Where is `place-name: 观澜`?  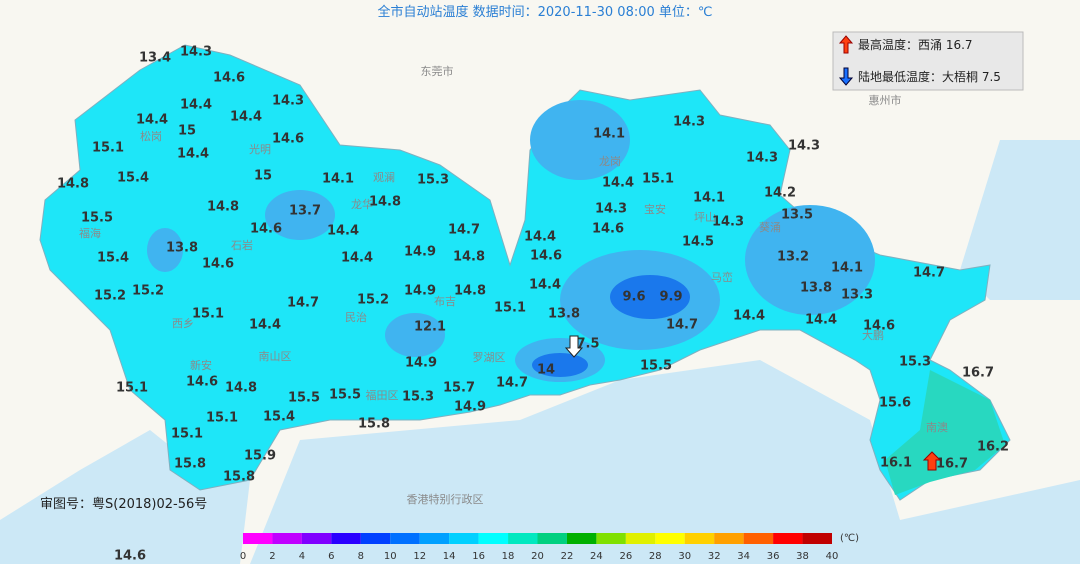
place-name: 观澜 is located at coordinates (384, 177).